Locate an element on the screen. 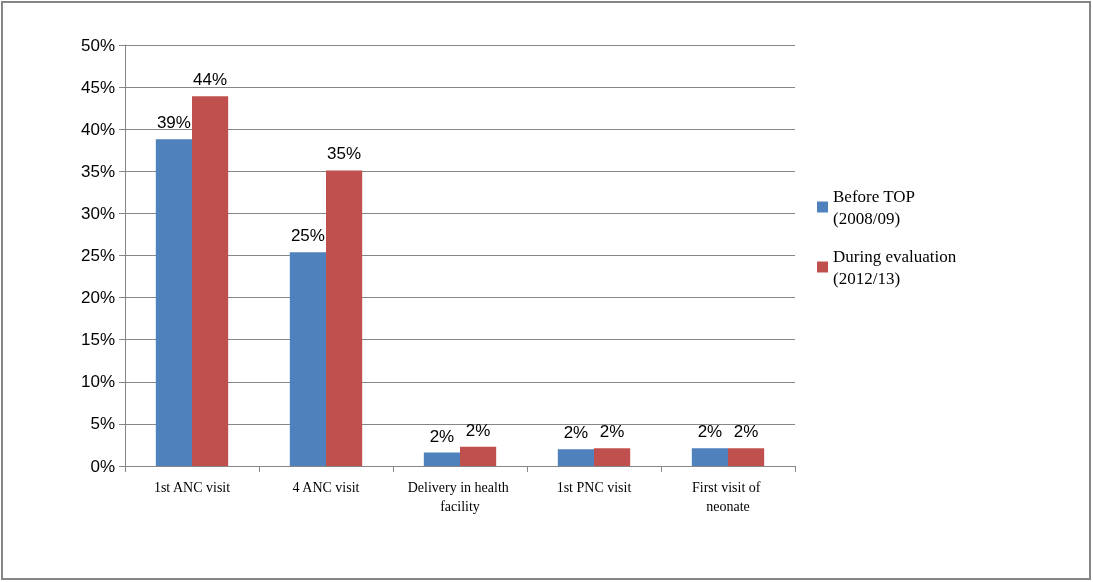 This screenshot has height=582, width=1093. data-label: 25% is located at coordinates (307, 236).